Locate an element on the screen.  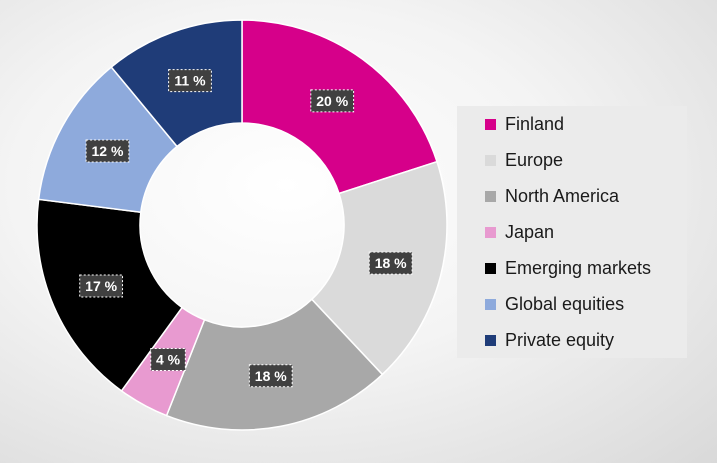
legend-item-private-equity: Private equity is located at coordinates (586, 340).